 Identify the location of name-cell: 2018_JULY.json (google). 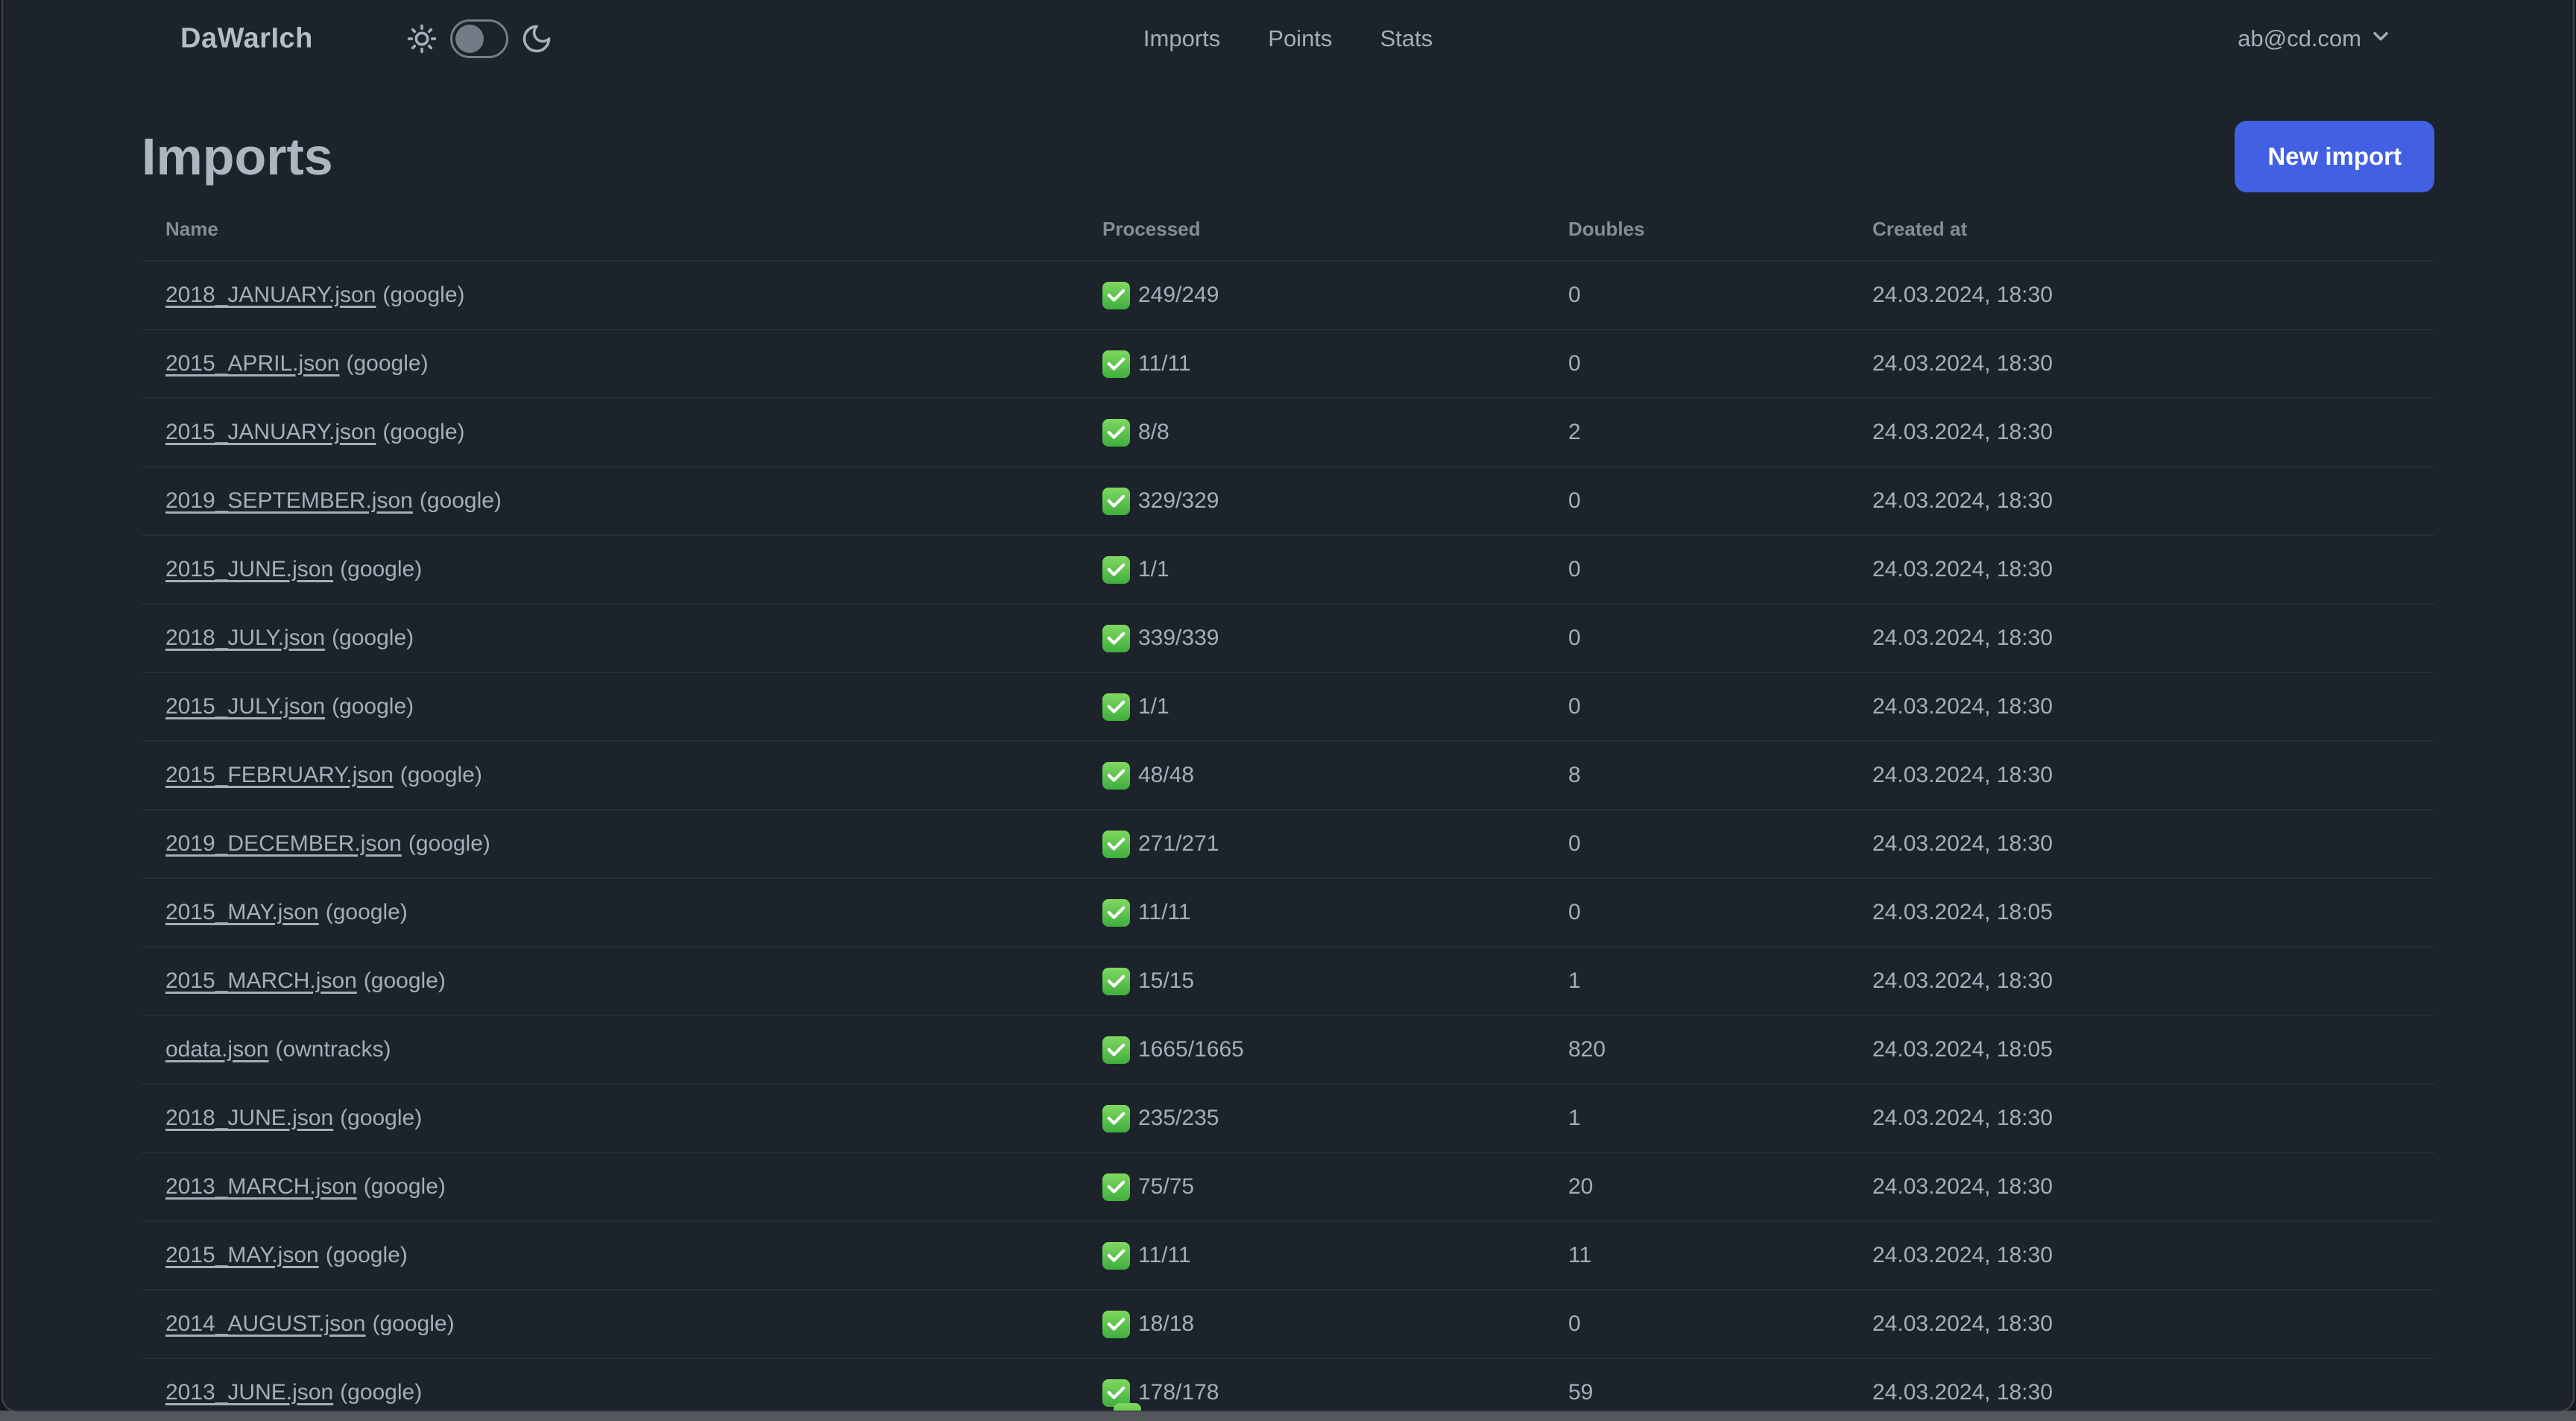
(610, 638).